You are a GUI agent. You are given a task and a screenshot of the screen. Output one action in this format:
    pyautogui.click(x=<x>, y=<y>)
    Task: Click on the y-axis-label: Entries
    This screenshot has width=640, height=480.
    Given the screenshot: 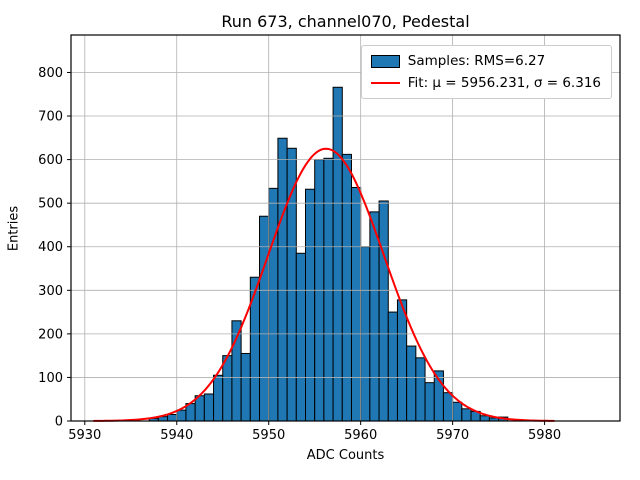 What is the action you would take?
    pyautogui.click(x=14, y=228)
    